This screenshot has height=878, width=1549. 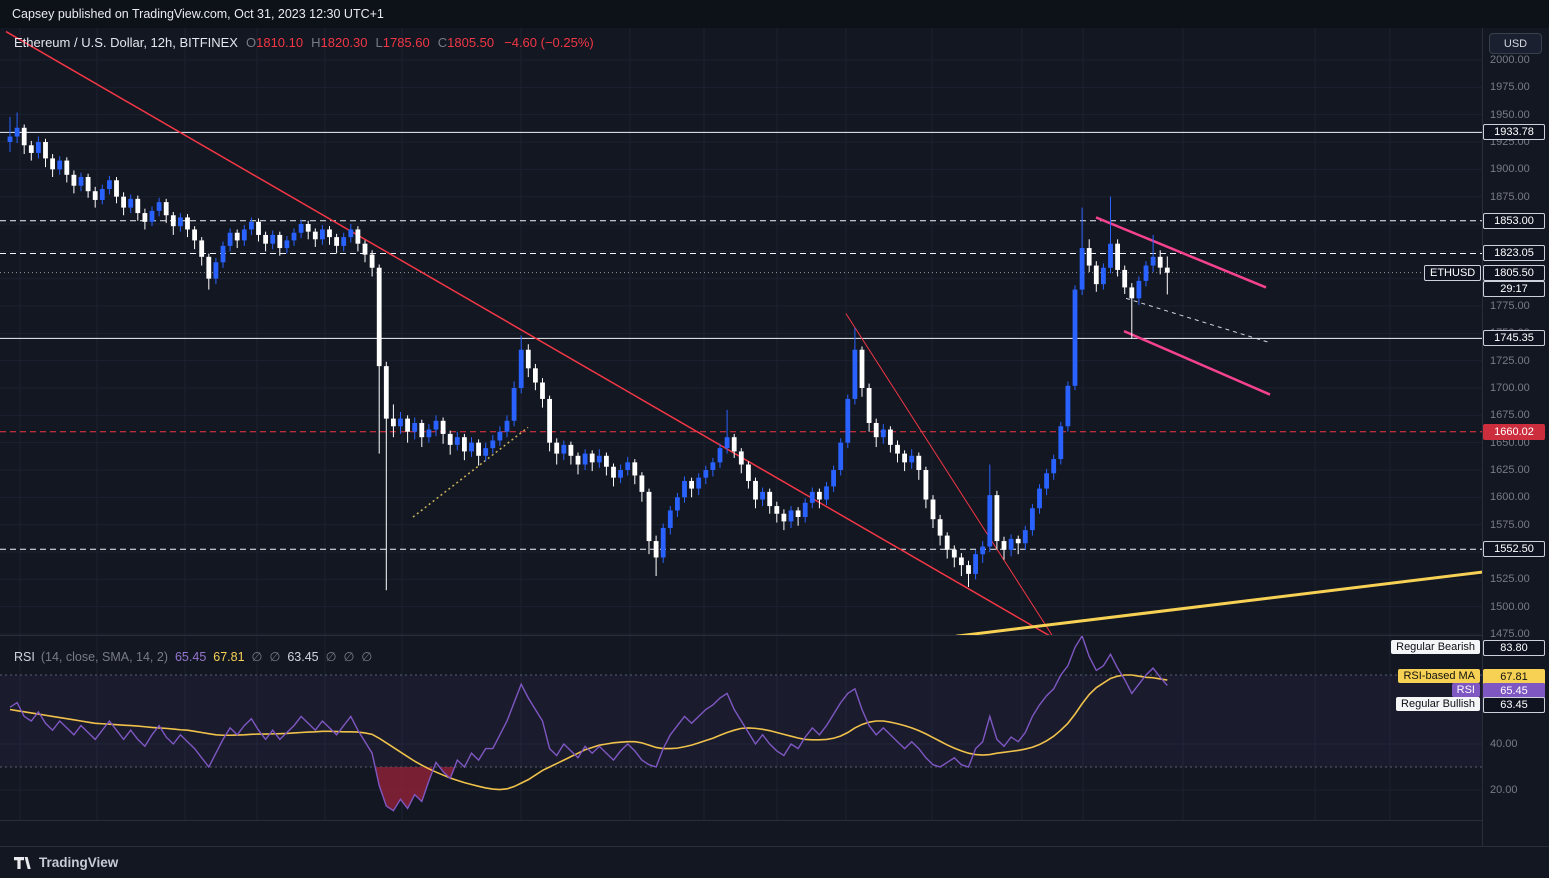 I want to click on symbol-title: Ethereum / U.S. Dollar, 12h, BITFINEX, so click(x=126, y=42).